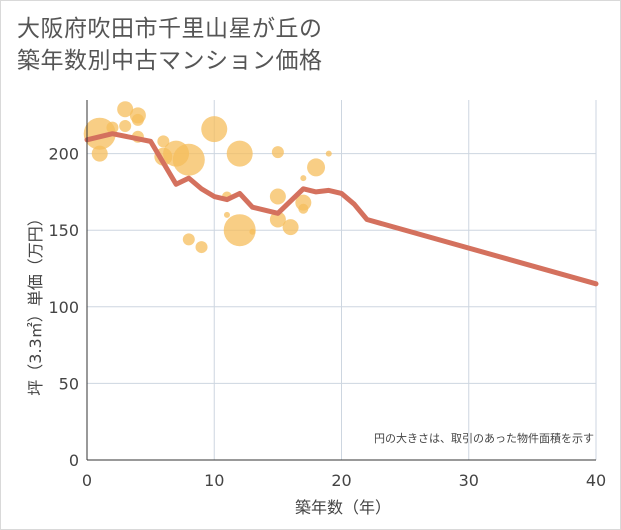  Describe the element at coordinates (170, 29) in the screenshot. I see `chart-title-line1: 大阪府吹田市千里山星が丘の` at that location.